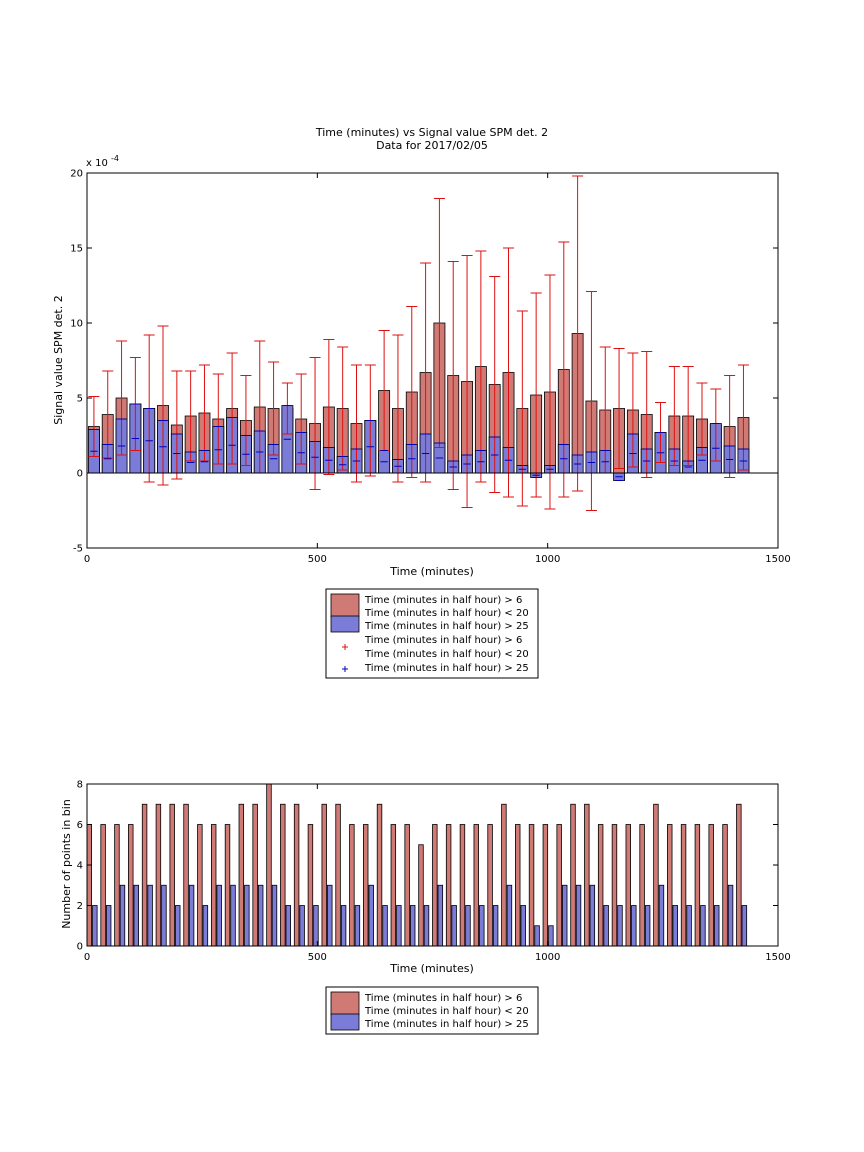  Describe the element at coordinates (87, 559) in the screenshot. I see `x-tick-label: 0` at that location.